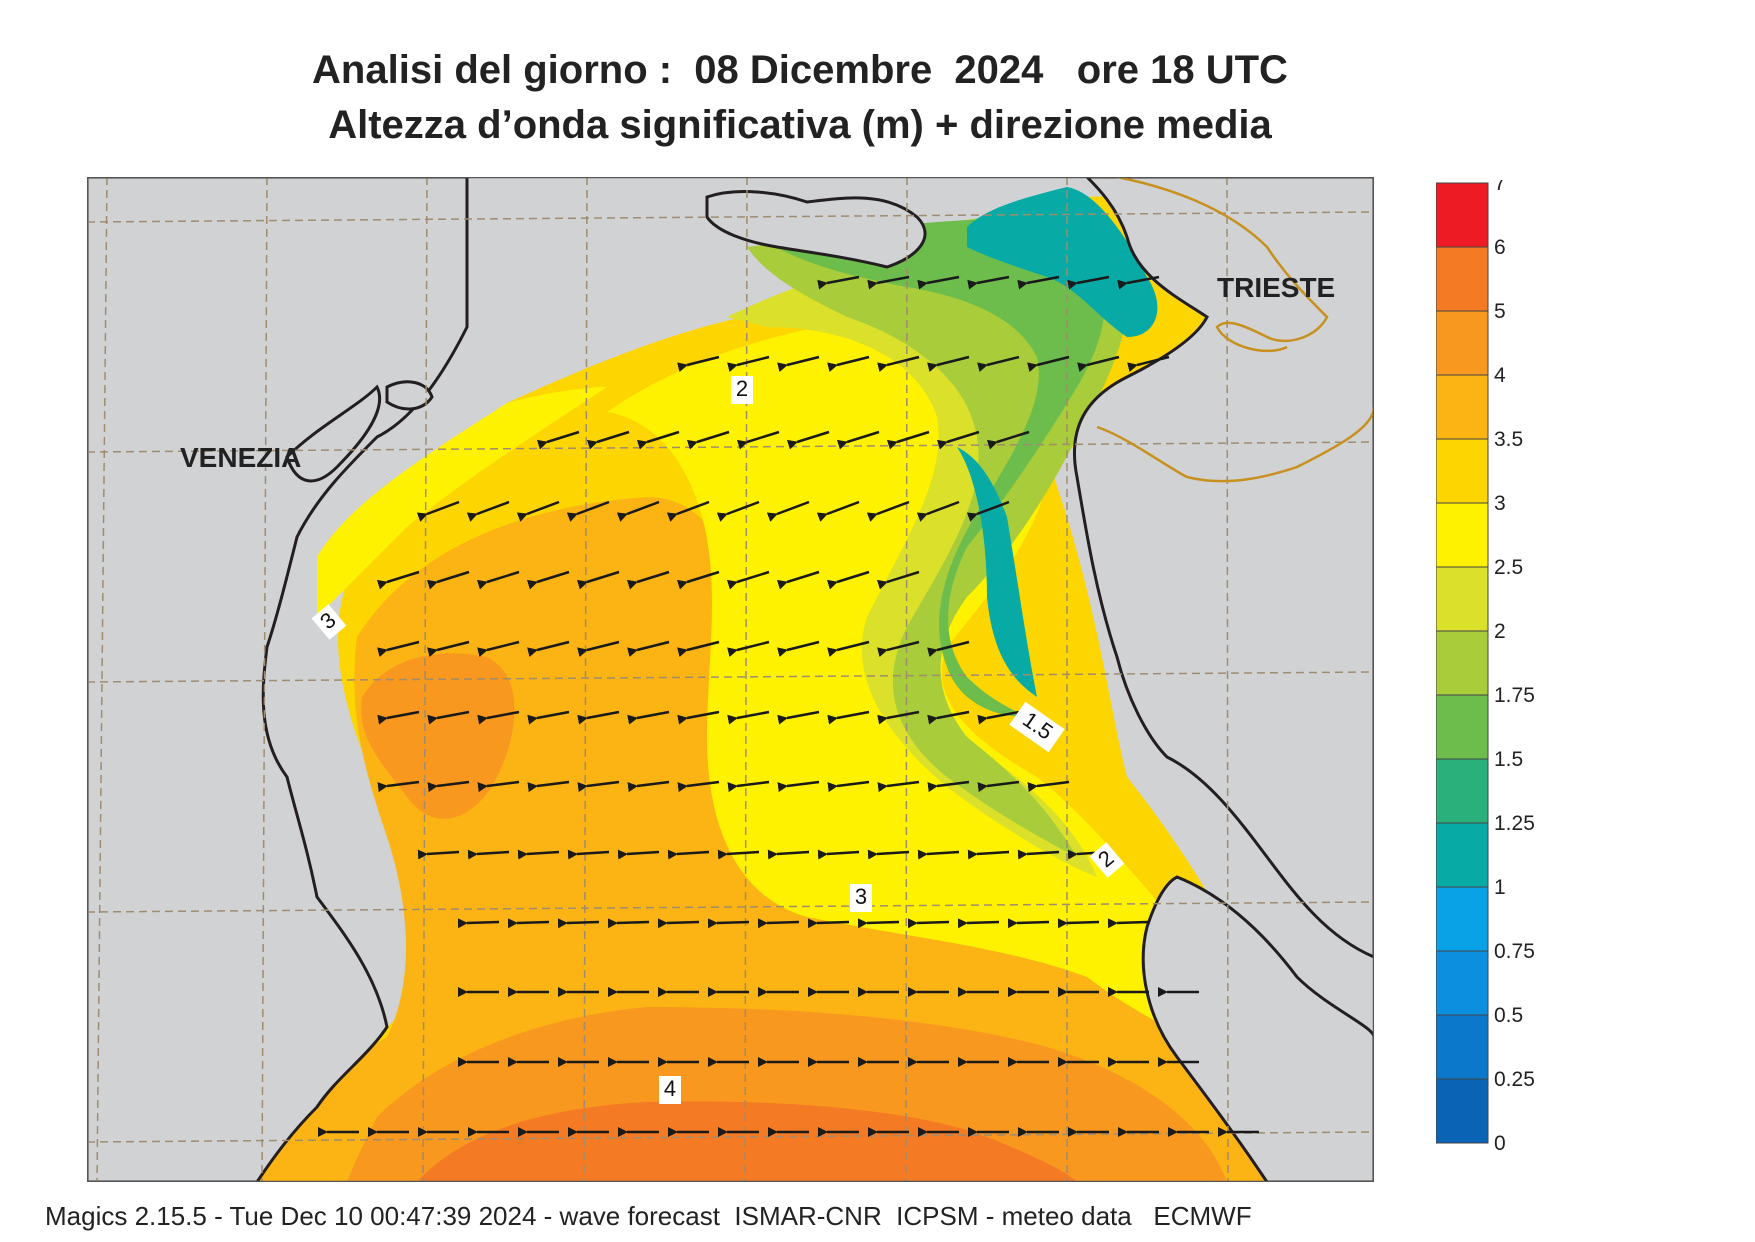  What do you see at coordinates (1500, 187) in the screenshot?
I see `legend-tick-label: 7` at bounding box center [1500, 187].